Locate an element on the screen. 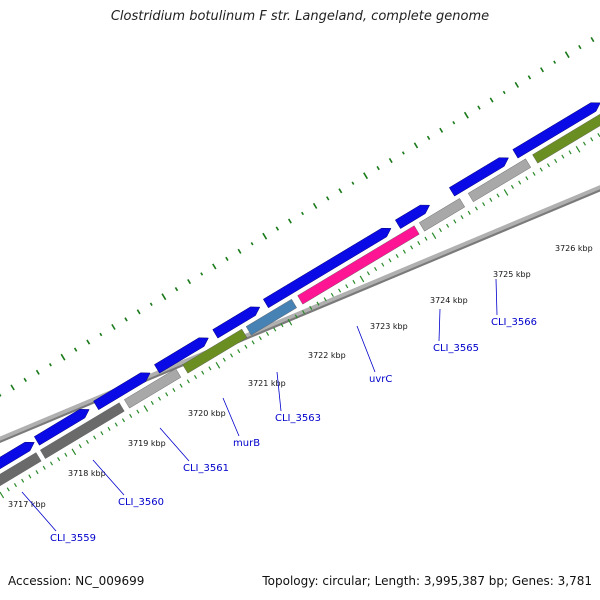 The width and height of the screenshot is (600, 600). tick-label: 3718 kbp is located at coordinates (87, 473).